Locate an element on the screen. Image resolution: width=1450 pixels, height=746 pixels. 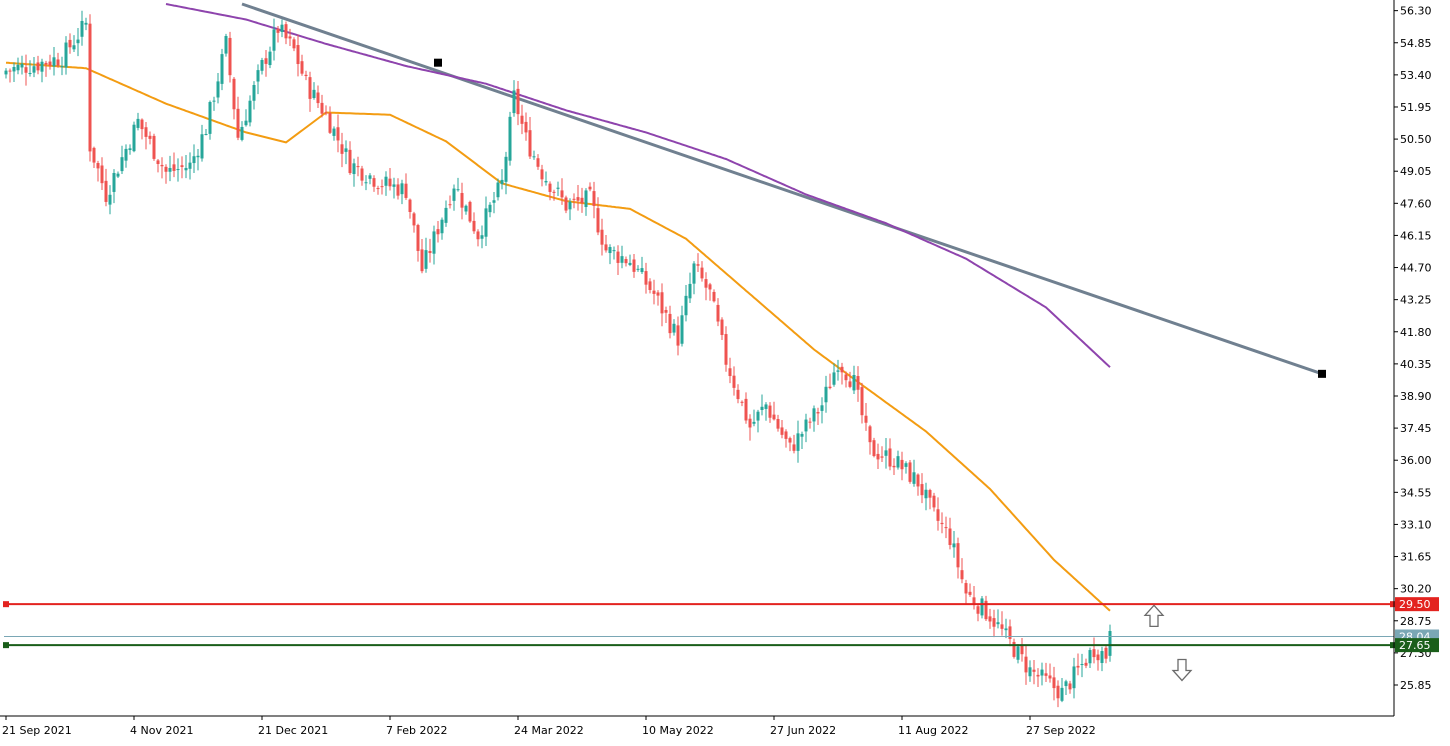
x-tick-label: 21 Sep 2021 is located at coordinates (37, 730).